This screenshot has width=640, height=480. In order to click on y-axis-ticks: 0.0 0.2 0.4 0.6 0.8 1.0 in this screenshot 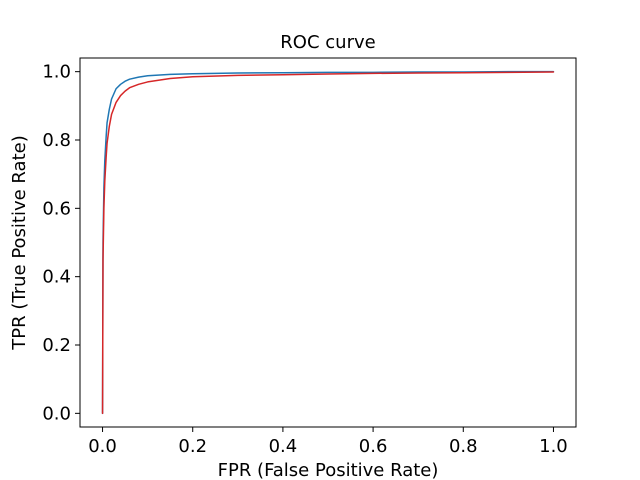, I will do `click(61, 243)`.